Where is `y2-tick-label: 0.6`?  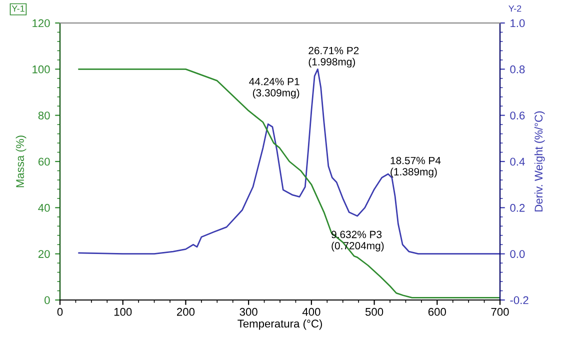 y2-tick-label: 0.6 is located at coordinates (517, 116).